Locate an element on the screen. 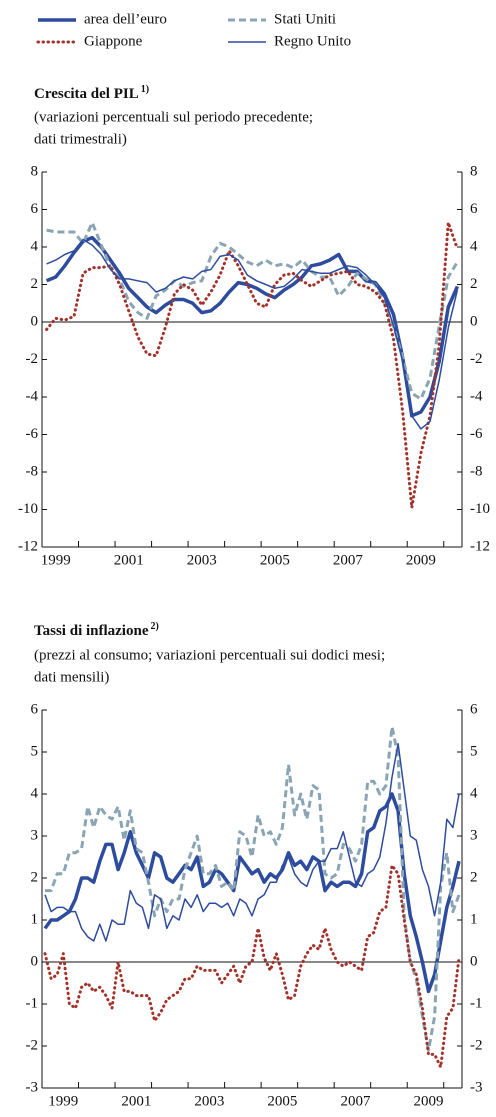  title-text: Tassi di inflazione is located at coordinates (91, 631).